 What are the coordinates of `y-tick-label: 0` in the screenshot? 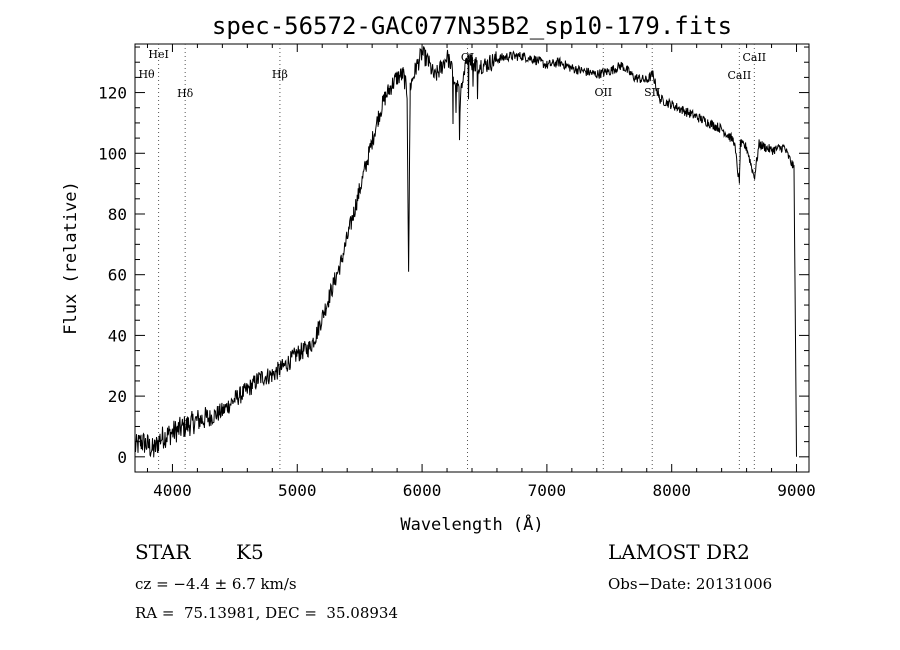 It's located at (122, 457).